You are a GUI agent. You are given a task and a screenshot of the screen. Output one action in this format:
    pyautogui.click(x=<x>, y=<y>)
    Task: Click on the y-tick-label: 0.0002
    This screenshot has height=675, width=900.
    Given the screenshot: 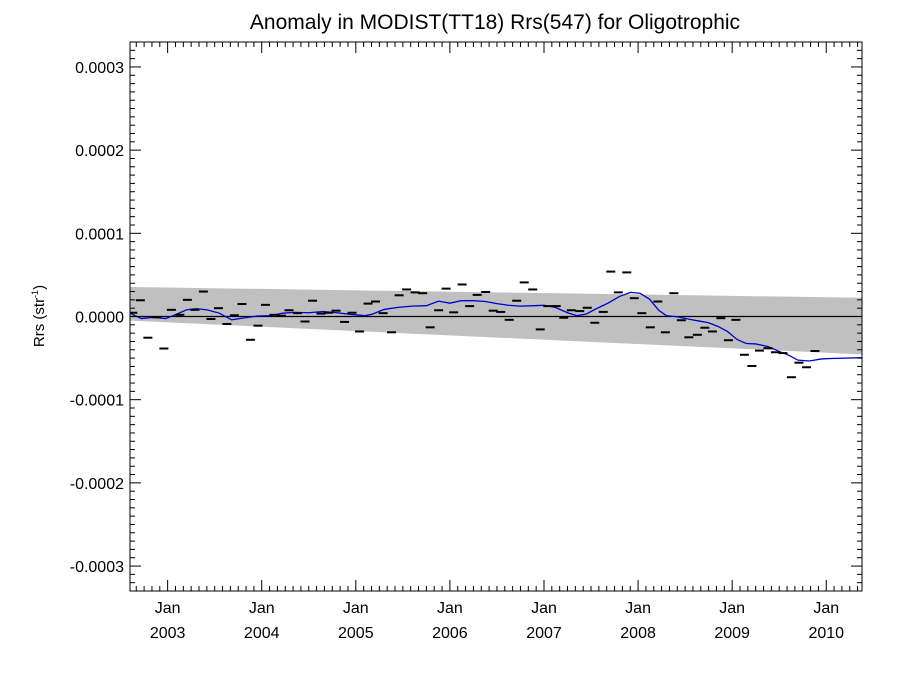 What is the action you would take?
    pyautogui.click(x=99, y=151)
    